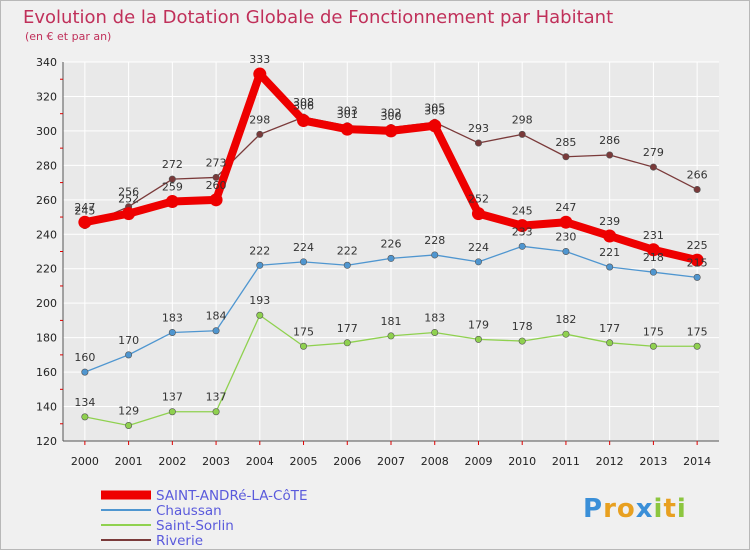  I want to click on x-tick-label: 2011, so click(566, 461).